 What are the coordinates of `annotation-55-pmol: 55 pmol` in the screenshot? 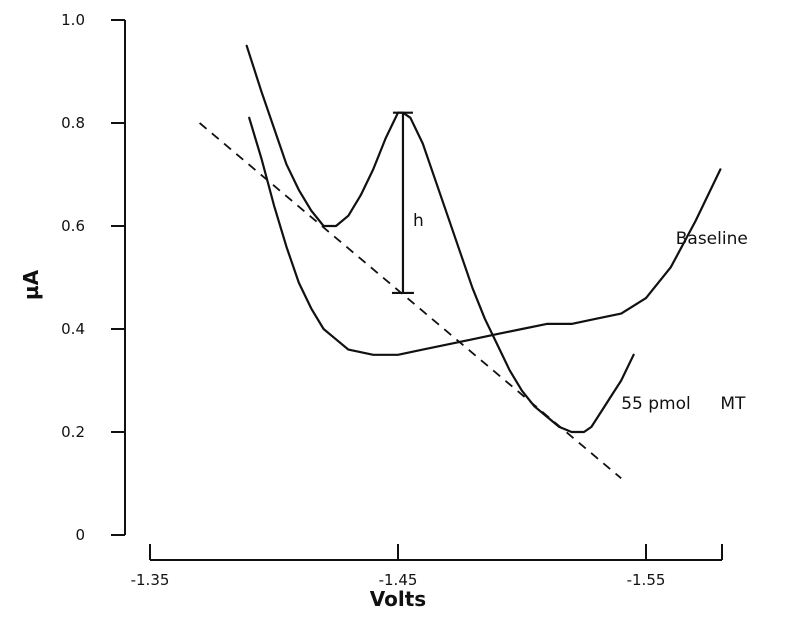 It's located at (656, 404).